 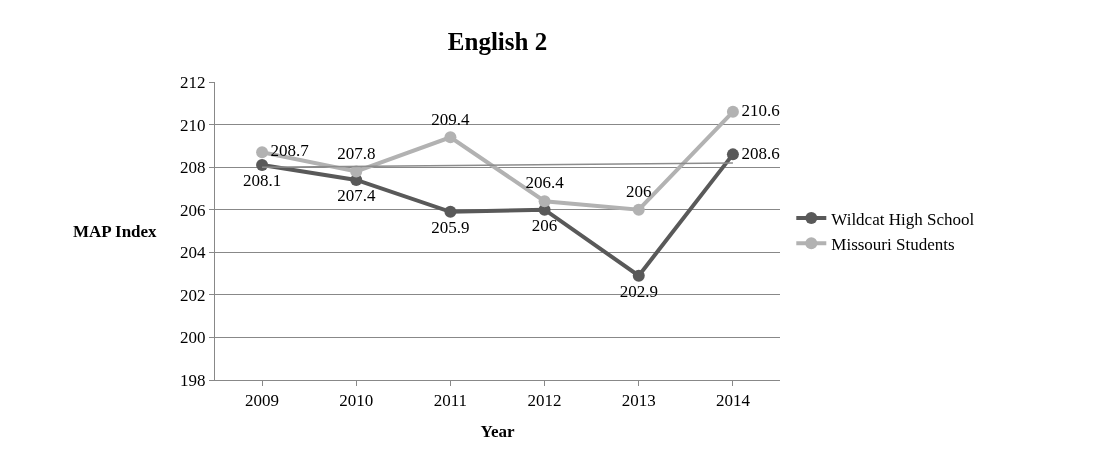 I want to click on chart-title: English 2, so click(x=497, y=41).